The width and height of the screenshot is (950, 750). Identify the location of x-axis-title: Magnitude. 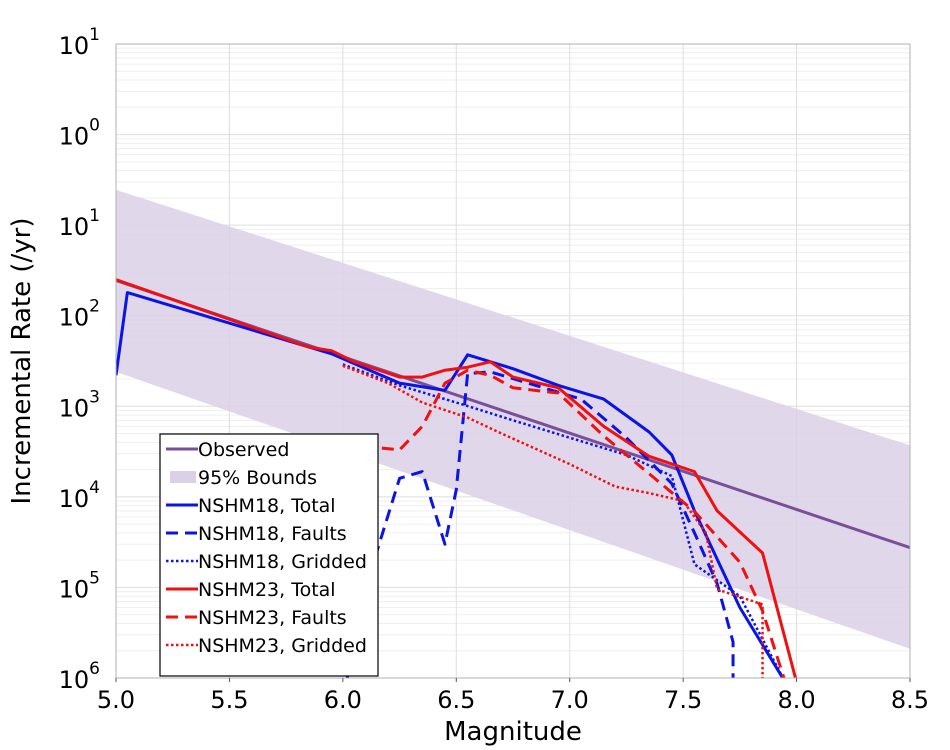
(513, 732).